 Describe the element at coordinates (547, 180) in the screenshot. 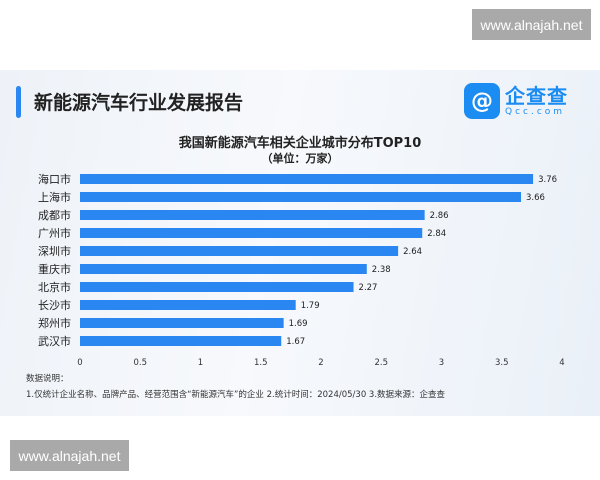

I see `data-label: 3.76` at that location.